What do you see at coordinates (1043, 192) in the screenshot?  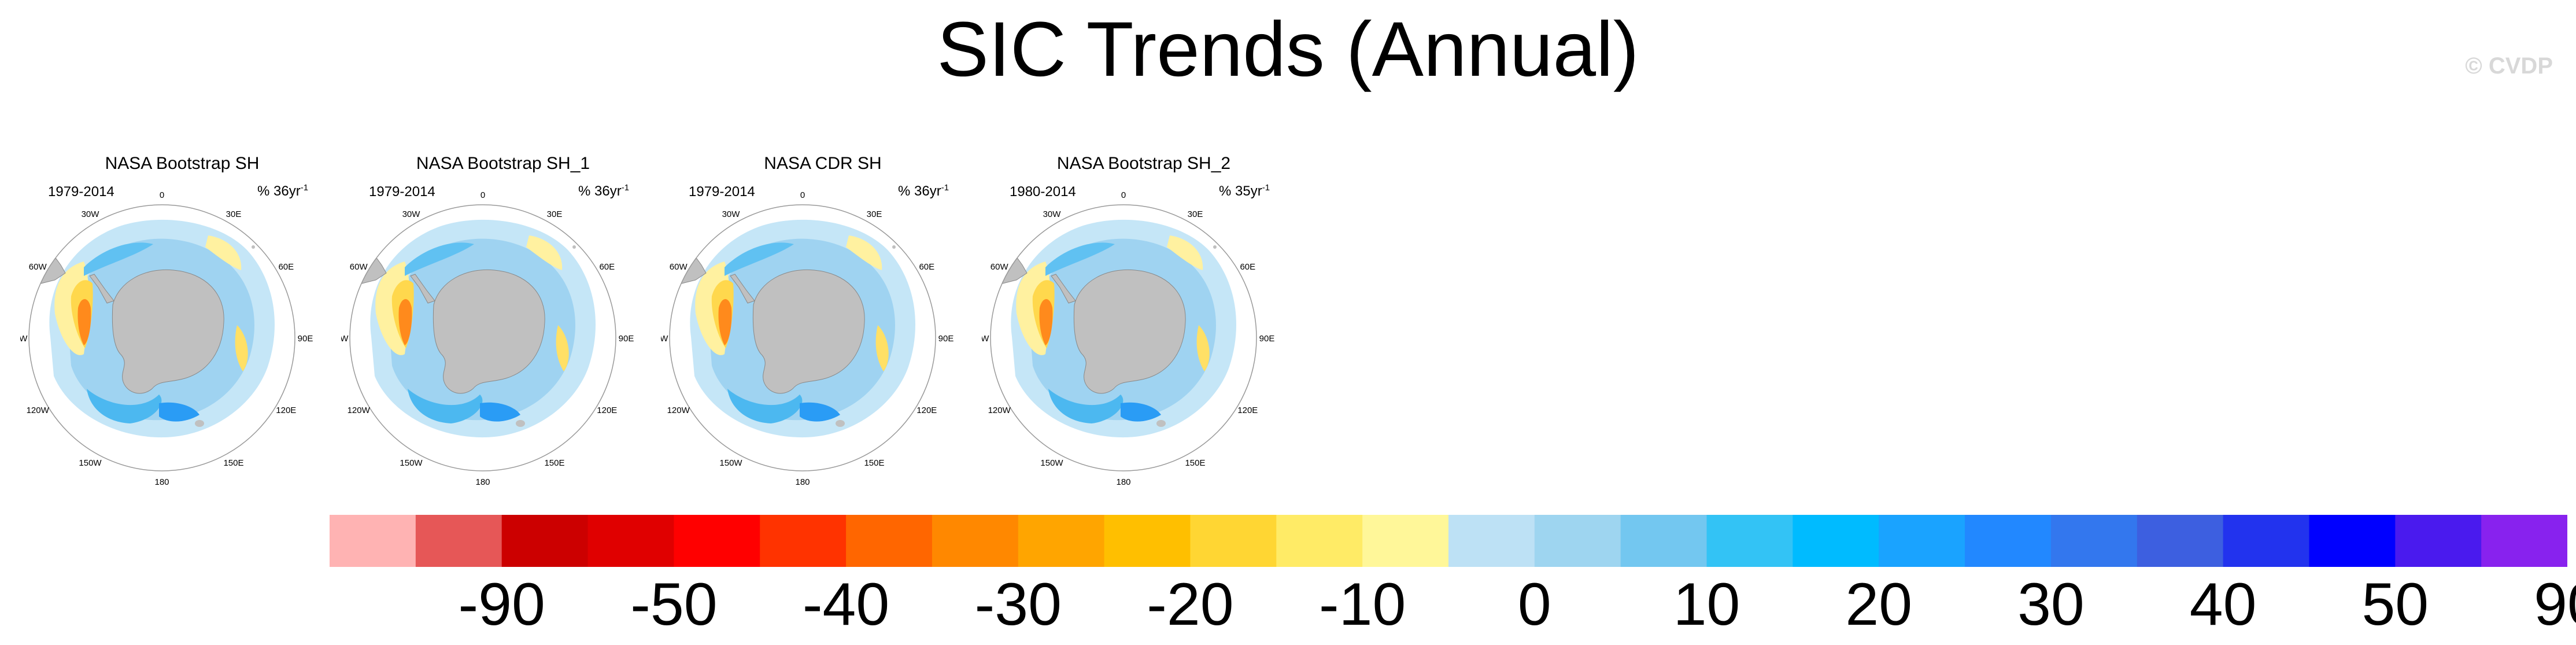 I see `panel-period: 1980-2014` at bounding box center [1043, 192].